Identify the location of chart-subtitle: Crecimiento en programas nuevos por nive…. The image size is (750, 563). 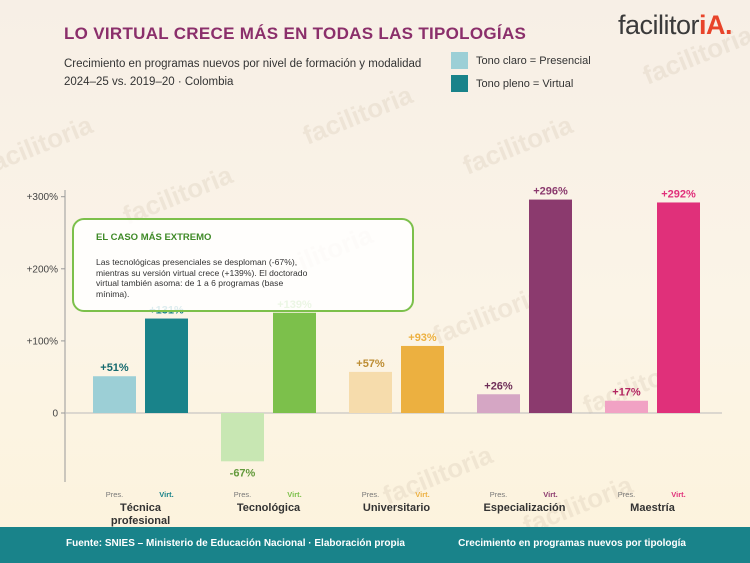
(242, 73).